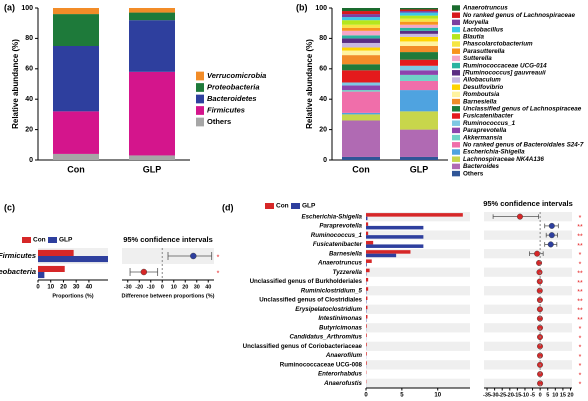  What do you see at coordinates (476, 22) in the screenshot?
I see `legend-label: Moryella` at bounding box center [476, 22].